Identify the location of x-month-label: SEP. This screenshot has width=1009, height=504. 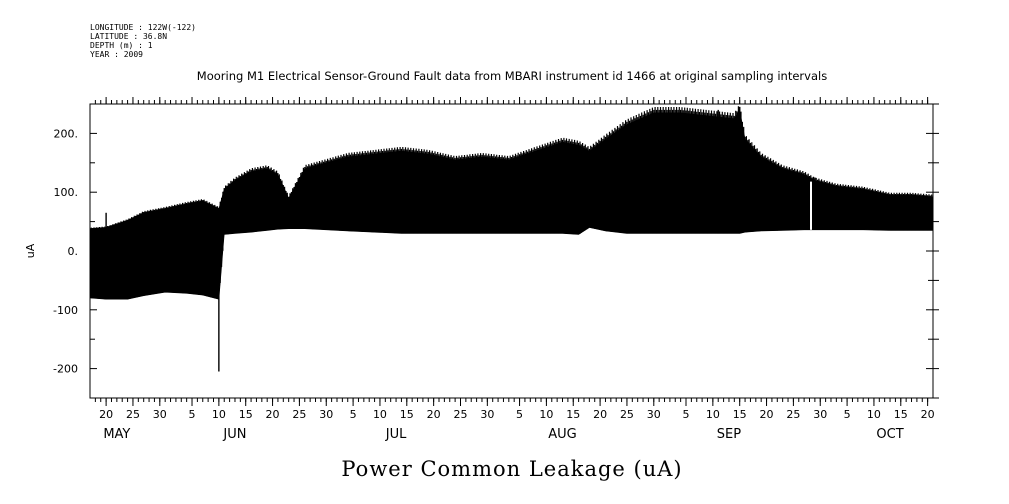
(729, 434).